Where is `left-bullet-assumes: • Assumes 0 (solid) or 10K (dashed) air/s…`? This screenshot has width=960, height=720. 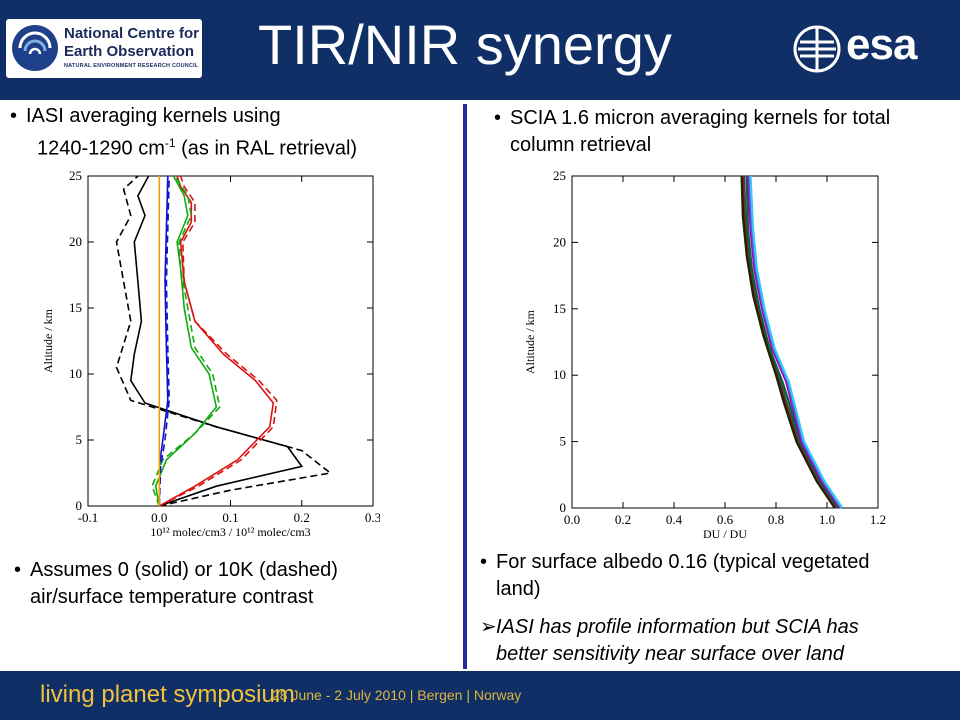
left-bullet-assumes: • Assumes 0 (solid) or 10K (dashed) air/s… is located at coordinates (176, 583).